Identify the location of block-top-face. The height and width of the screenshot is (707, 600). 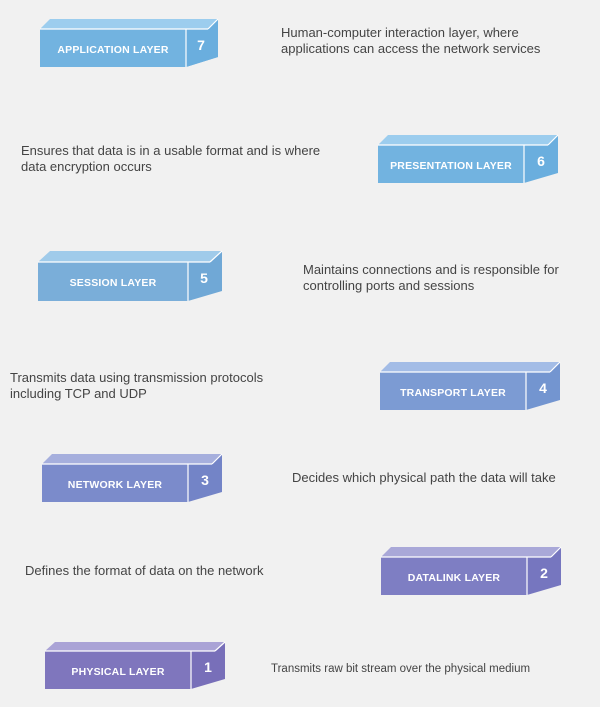
(129, 24).